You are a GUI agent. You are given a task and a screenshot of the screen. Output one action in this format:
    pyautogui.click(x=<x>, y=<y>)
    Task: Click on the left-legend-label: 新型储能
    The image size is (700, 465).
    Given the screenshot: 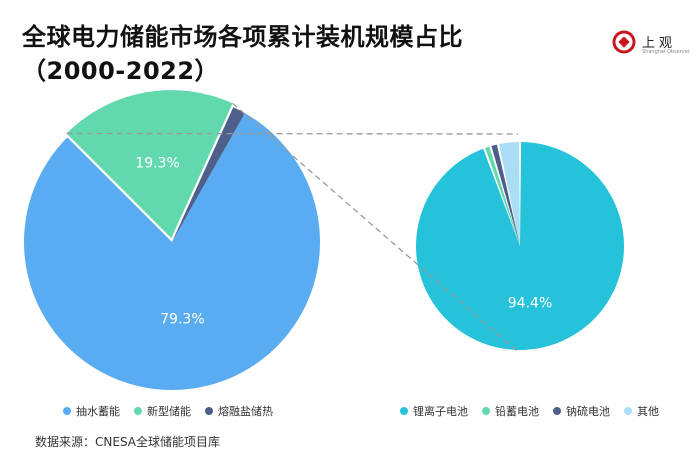 What is the action you would take?
    pyautogui.click(x=169, y=411)
    